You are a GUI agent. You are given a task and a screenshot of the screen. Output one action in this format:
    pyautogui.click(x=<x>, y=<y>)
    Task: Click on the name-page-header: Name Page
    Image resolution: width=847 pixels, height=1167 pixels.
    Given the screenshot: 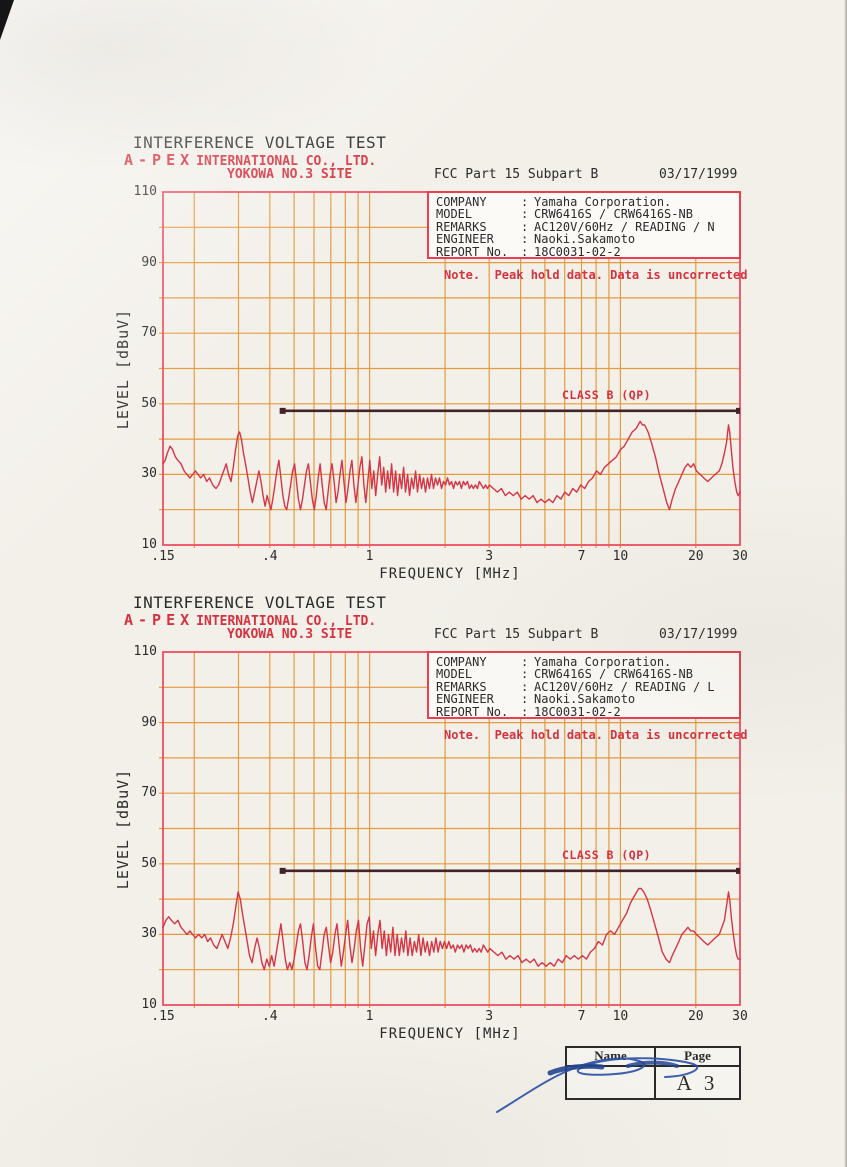 What is the action you would take?
    pyautogui.click(x=653, y=1057)
    